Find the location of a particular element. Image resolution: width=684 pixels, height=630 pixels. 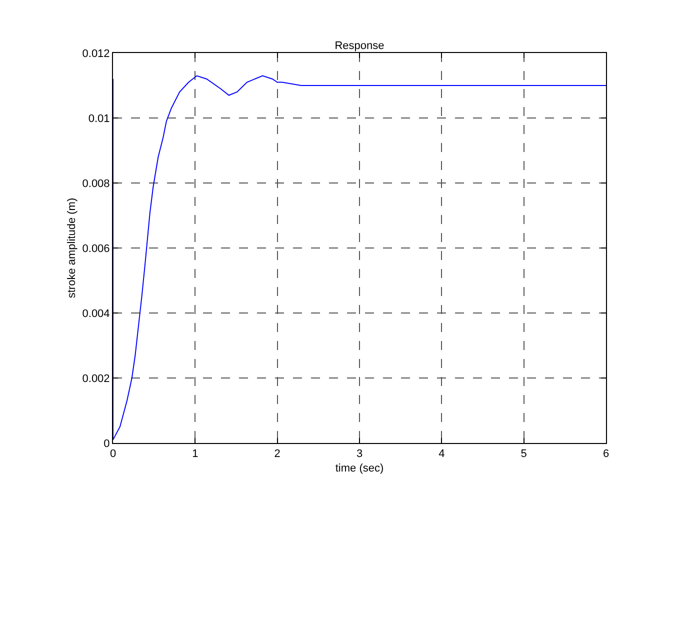

y-tick-label: 0.004 is located at coordinates (96, 314).